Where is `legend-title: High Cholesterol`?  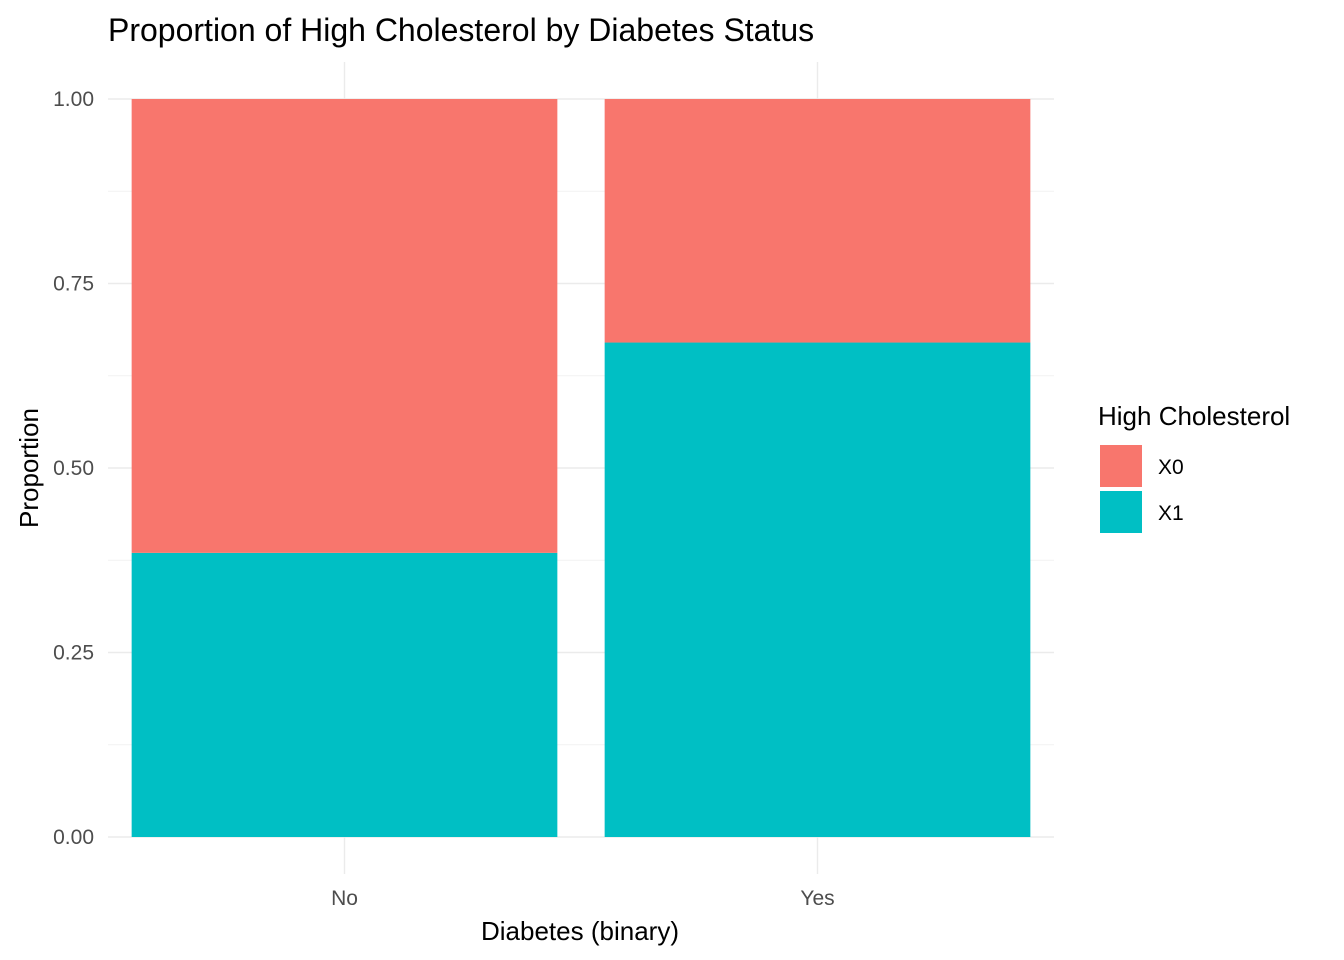 legend-title: High Cholesterol is located at coordinates (1194, 416).